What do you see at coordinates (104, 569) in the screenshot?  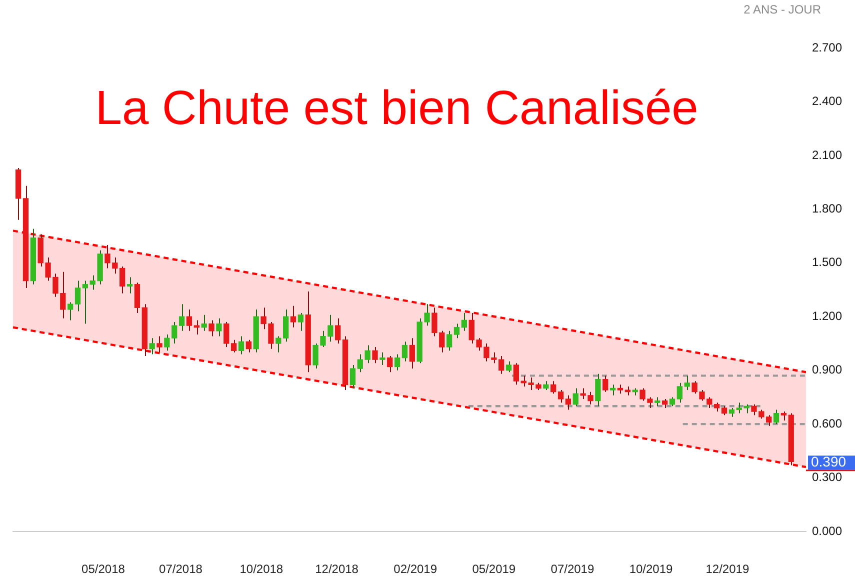 I see `x-tick-label: 05/2018` at bounding box center [104, 569].